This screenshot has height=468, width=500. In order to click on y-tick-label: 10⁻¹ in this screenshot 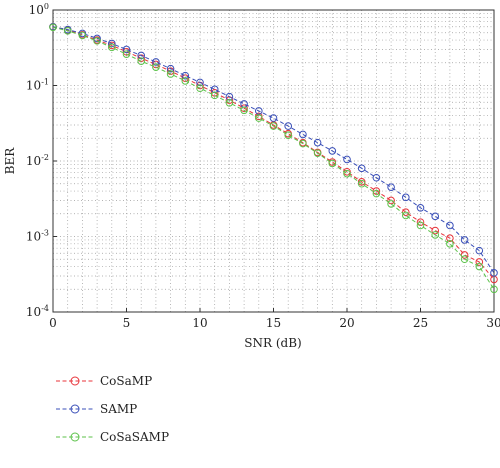, I will do `click(37, 85)`.